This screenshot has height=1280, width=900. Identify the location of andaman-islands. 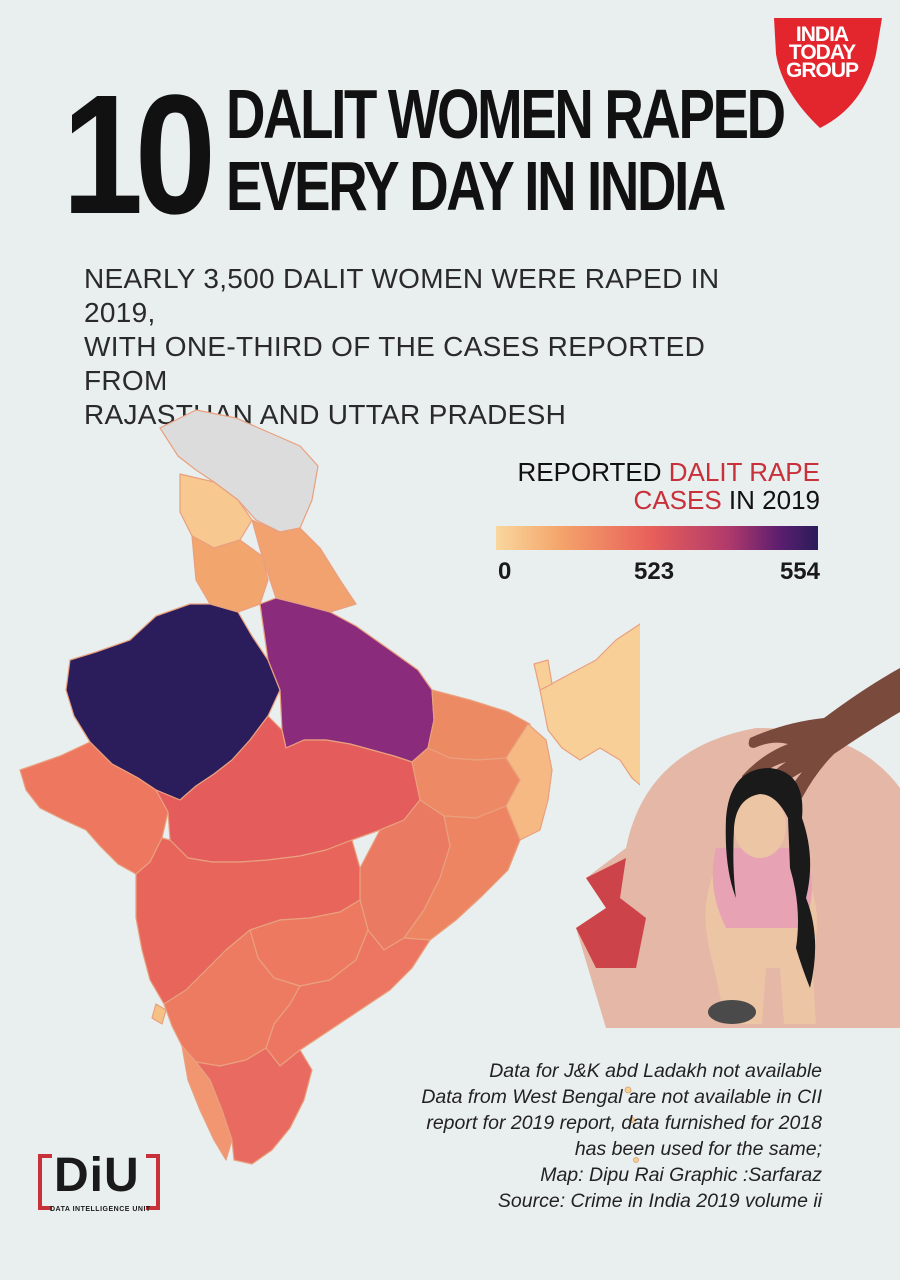
(628, 1090).